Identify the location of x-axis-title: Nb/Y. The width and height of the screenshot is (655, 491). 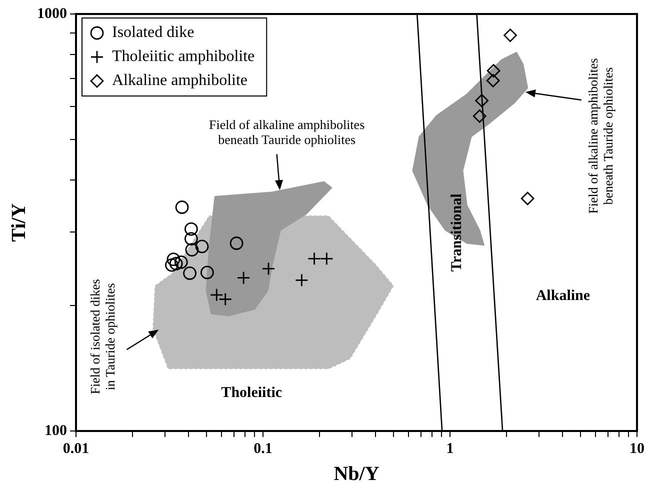
(357, 474).